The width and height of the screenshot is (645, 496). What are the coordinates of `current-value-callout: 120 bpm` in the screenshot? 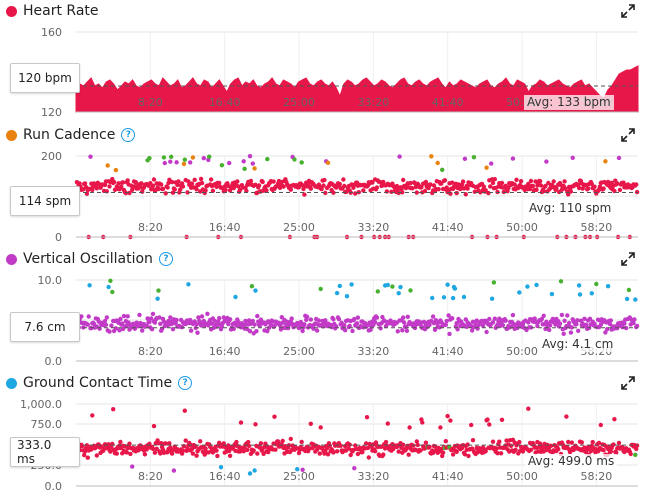 It's located at (45, 78).